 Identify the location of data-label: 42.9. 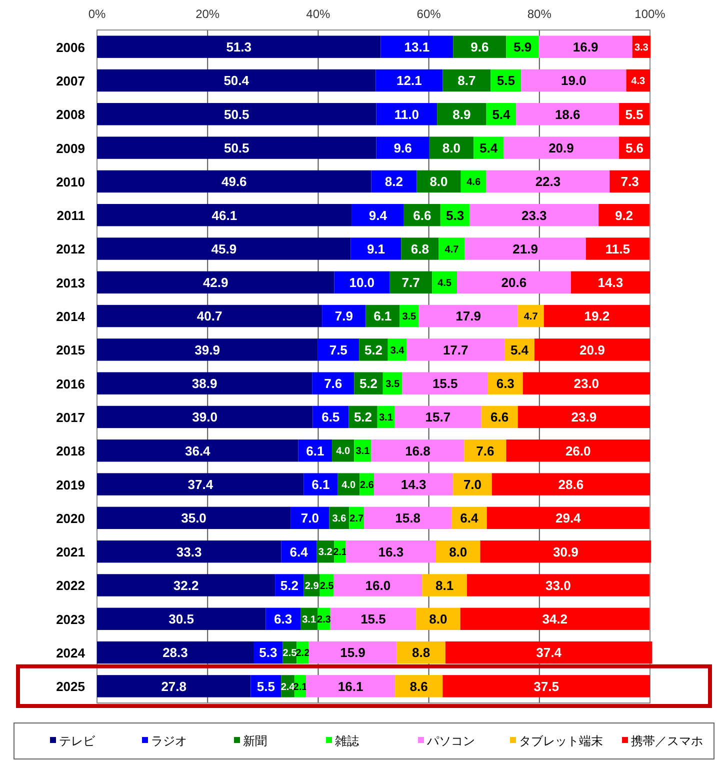
(215, 282).